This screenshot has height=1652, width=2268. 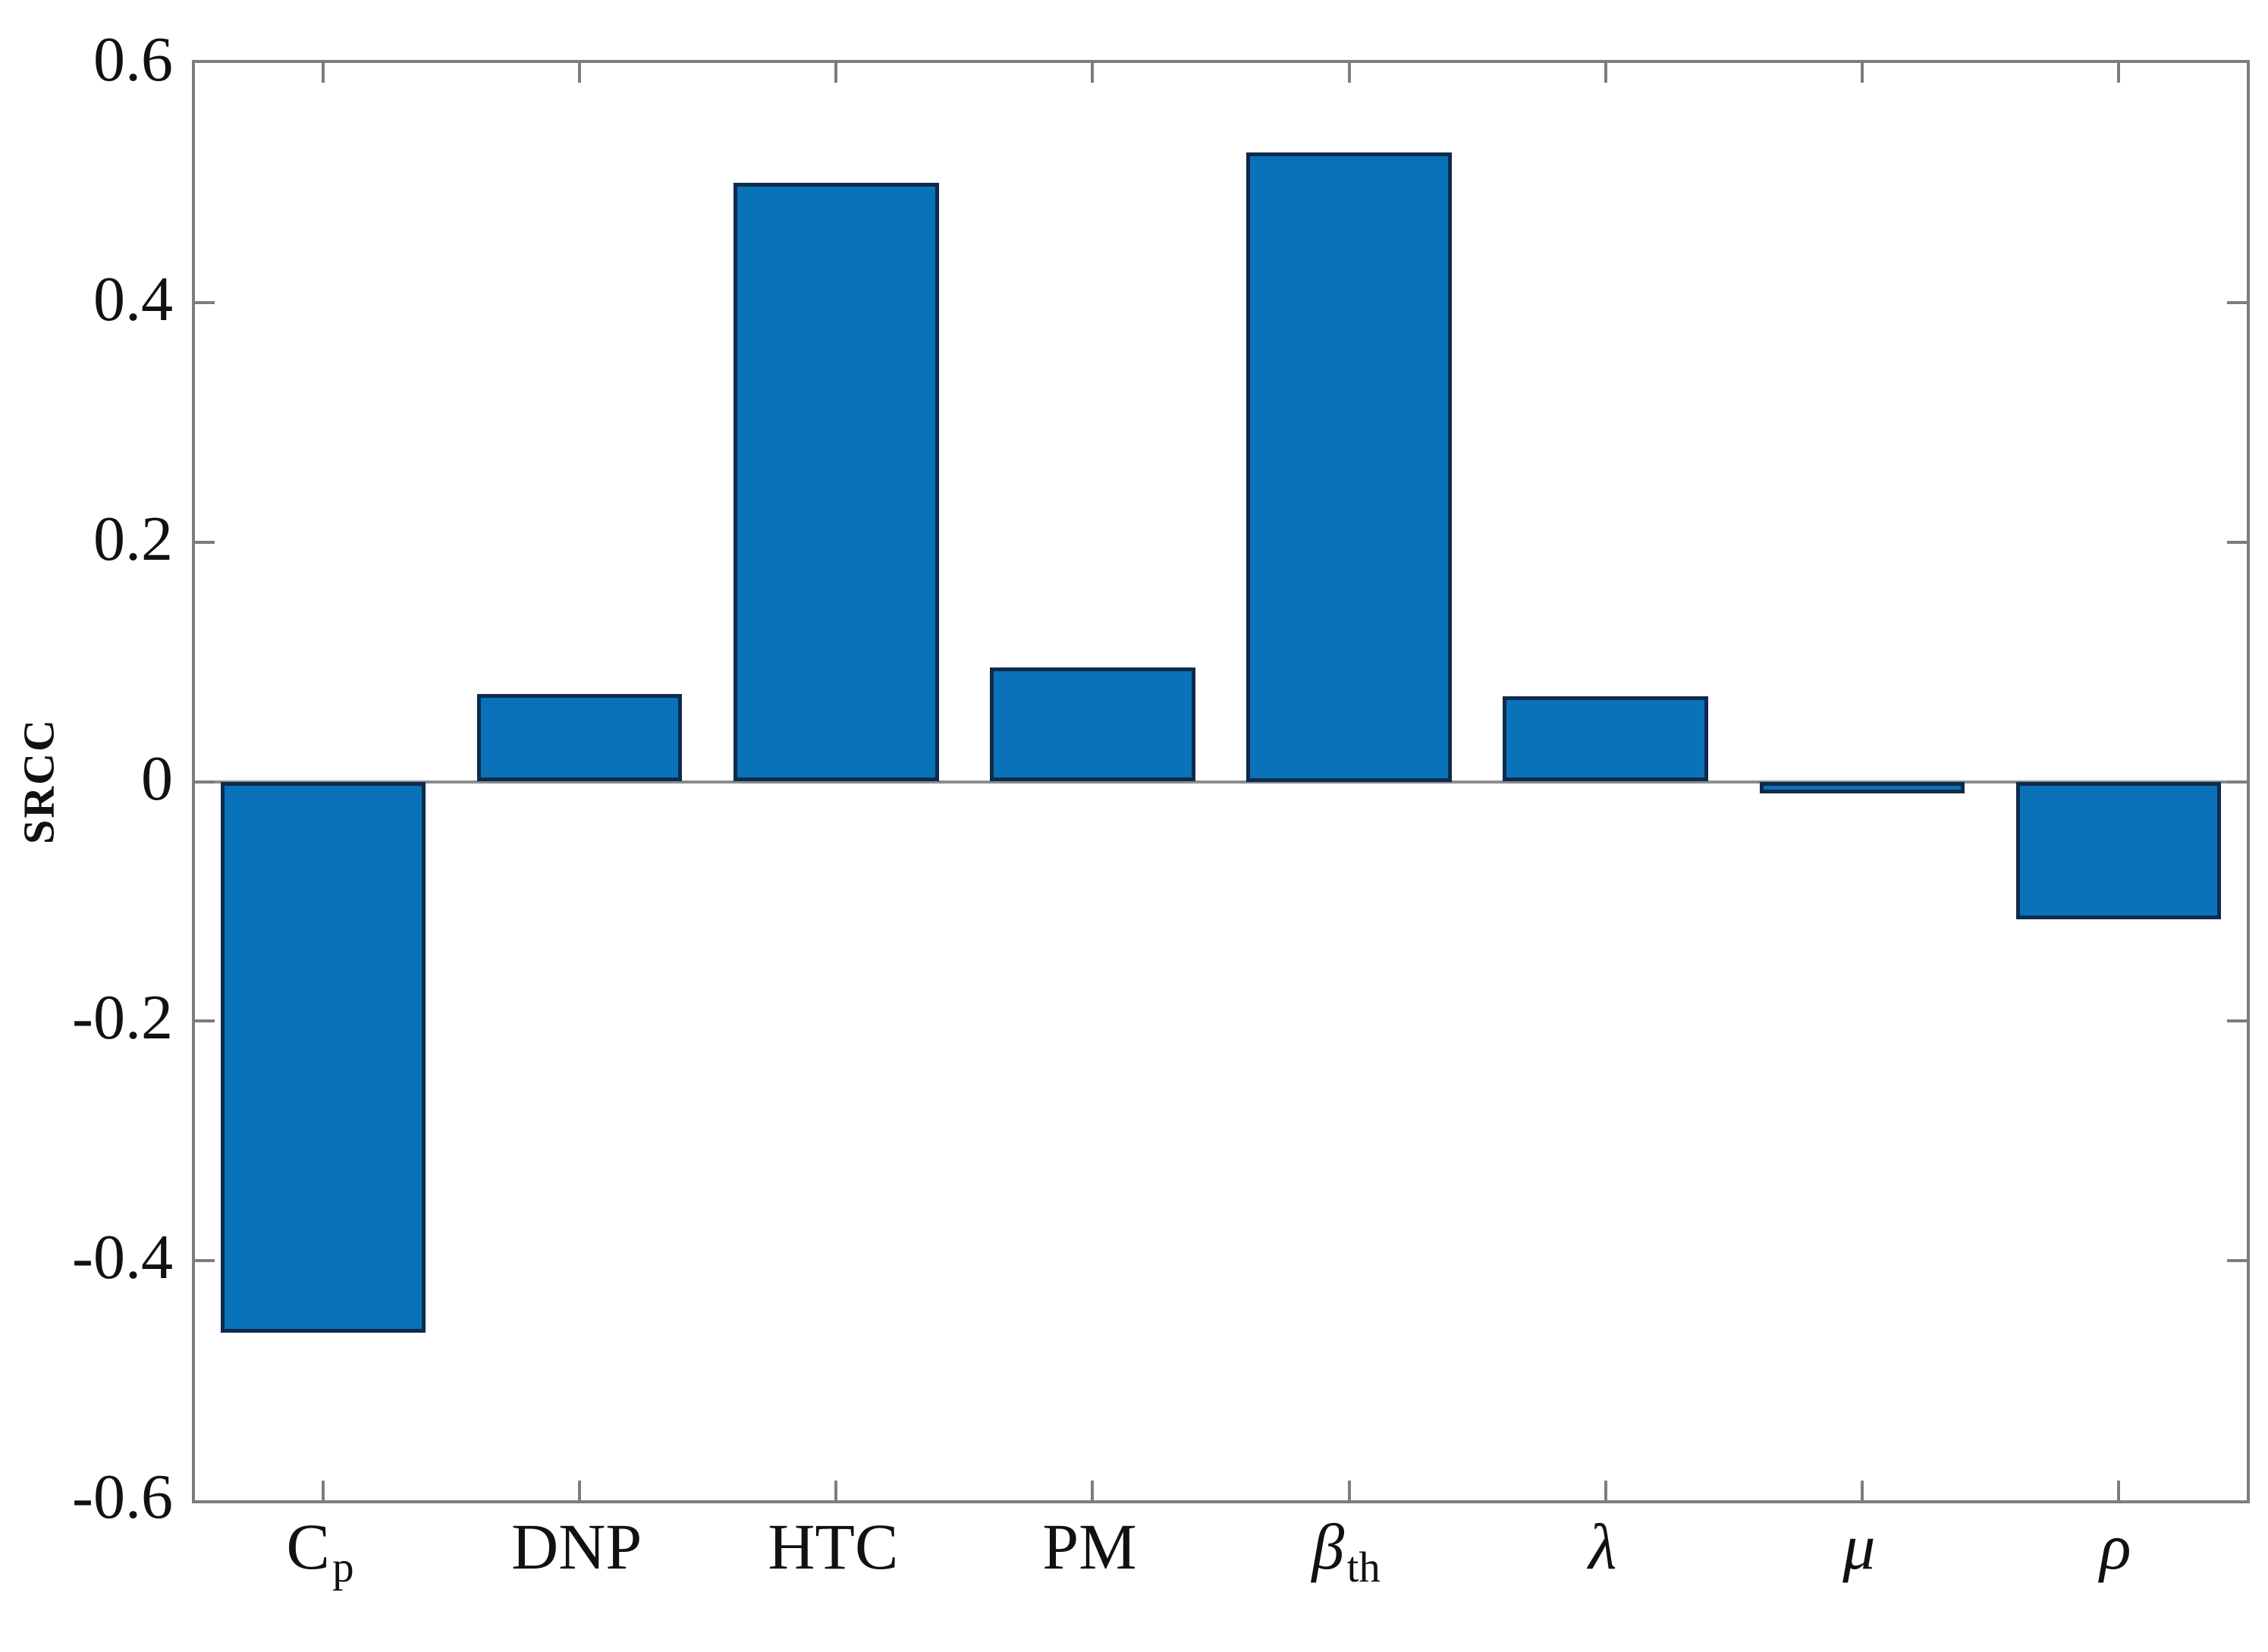 What do you see at coordinates (579, 738) in the screenshot?
I see `bar-DNP` at bounding box center [579, 738].